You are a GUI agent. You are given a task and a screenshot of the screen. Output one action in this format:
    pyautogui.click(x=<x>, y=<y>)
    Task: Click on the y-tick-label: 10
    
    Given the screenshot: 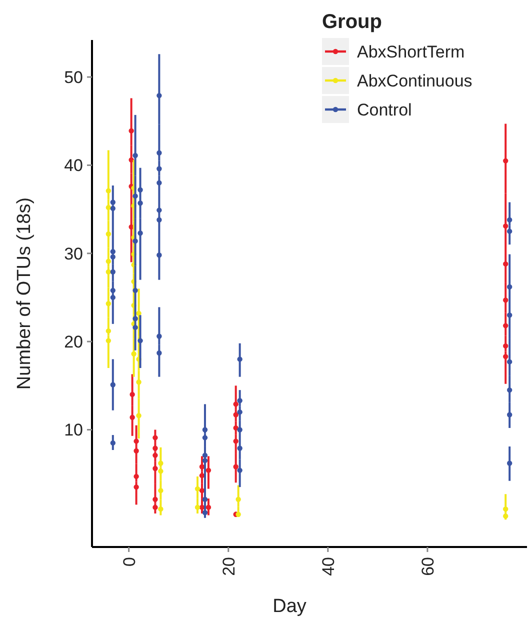 What is the action you would take?
    pyautogui.click(x=73, y=430)
    